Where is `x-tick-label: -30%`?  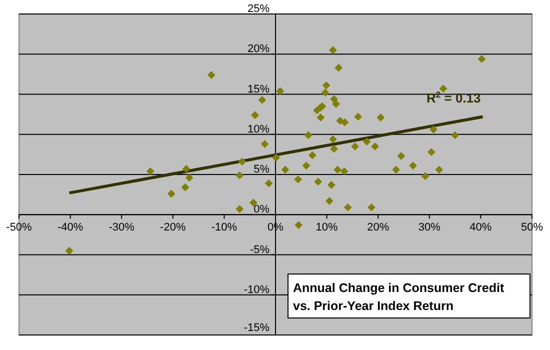 x-tick-label: -30% is located at coordinates (121, 228).